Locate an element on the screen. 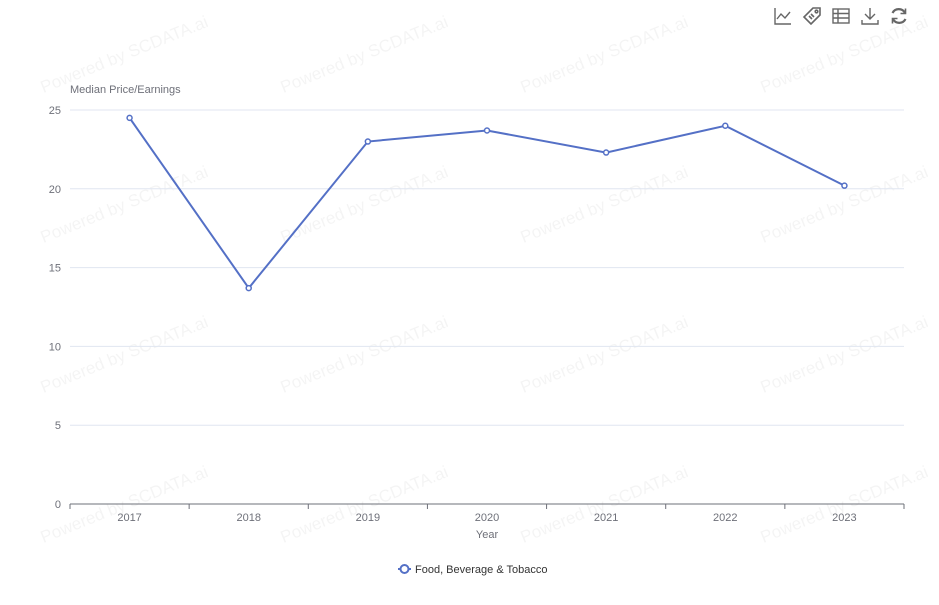 Image resolution: width=939 pixels, height=605 pixels. legend-item: Food, Beverage & Tobacco is located at coordinates (481, 570).